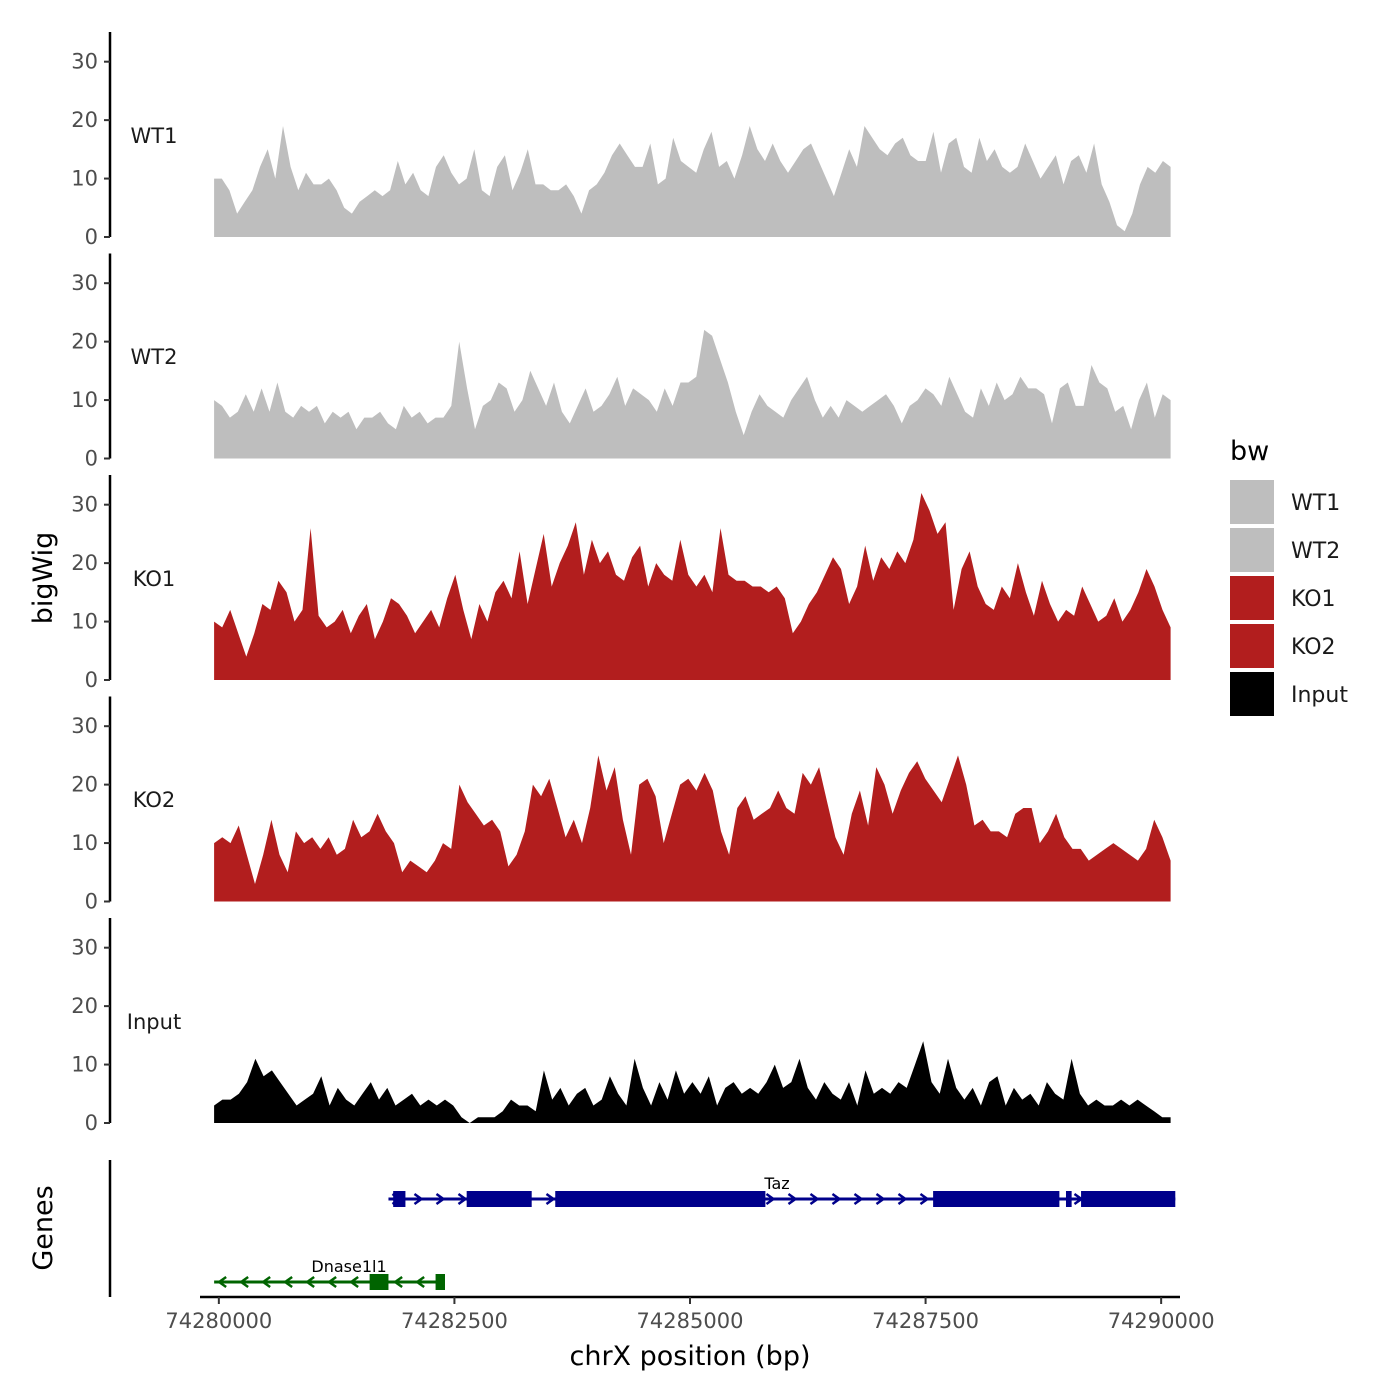  What do you see at coordinates (348, 1266) in the screenshot?
I see `gene-label: Dnase1l1` at bounding box center [348, 1266].